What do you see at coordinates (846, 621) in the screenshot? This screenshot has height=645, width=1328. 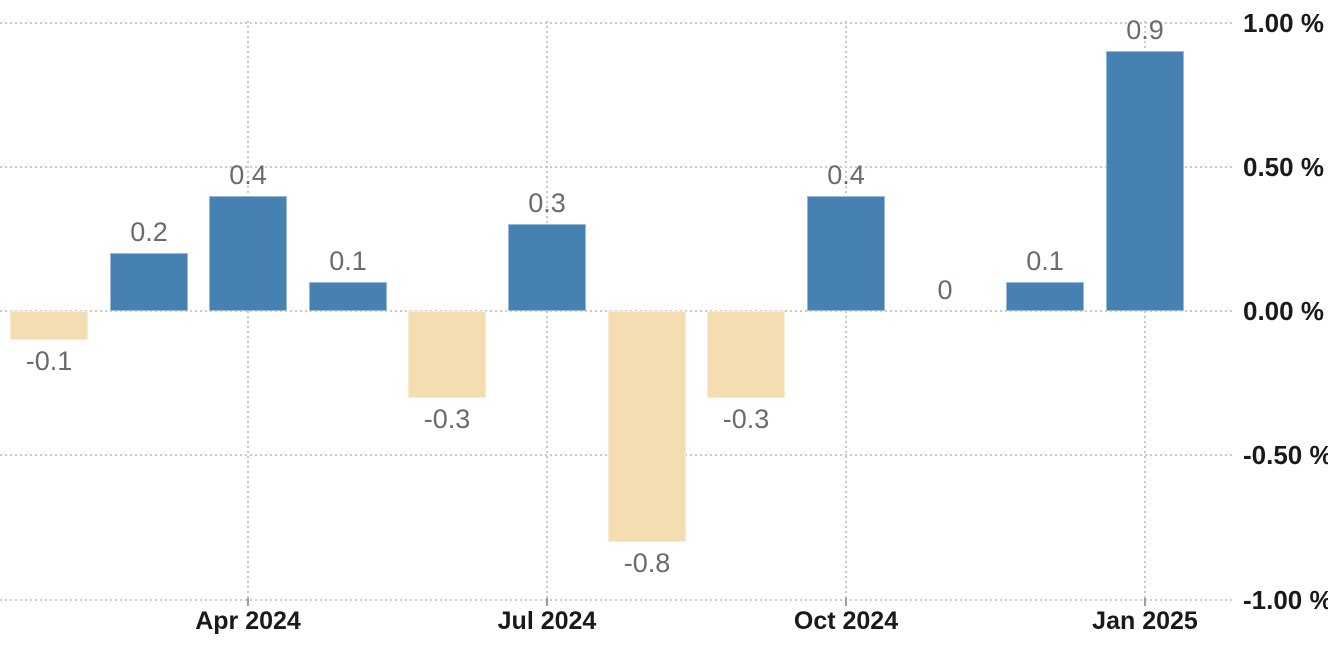 I see `x-axis-tick-label: Oct 2024` at bounding box center [846, 621].